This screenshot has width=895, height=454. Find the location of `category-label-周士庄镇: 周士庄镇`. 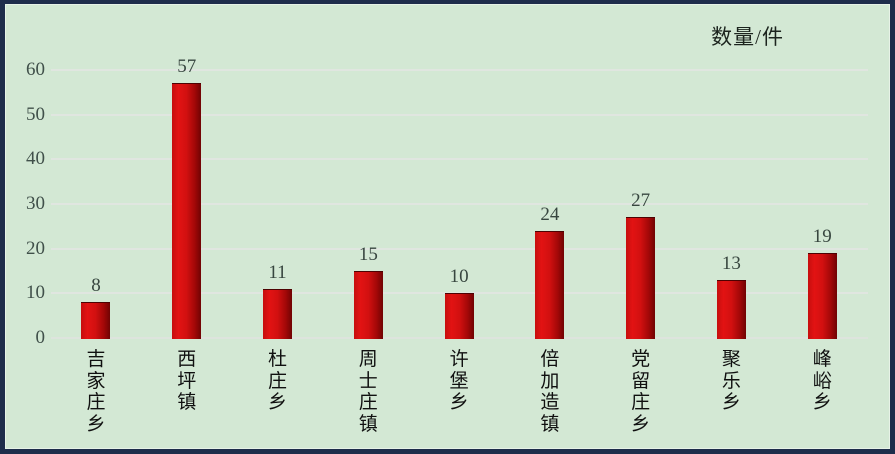

category-label-周士庄镇: 周士庄镇 is located at coordinates (368, 392).